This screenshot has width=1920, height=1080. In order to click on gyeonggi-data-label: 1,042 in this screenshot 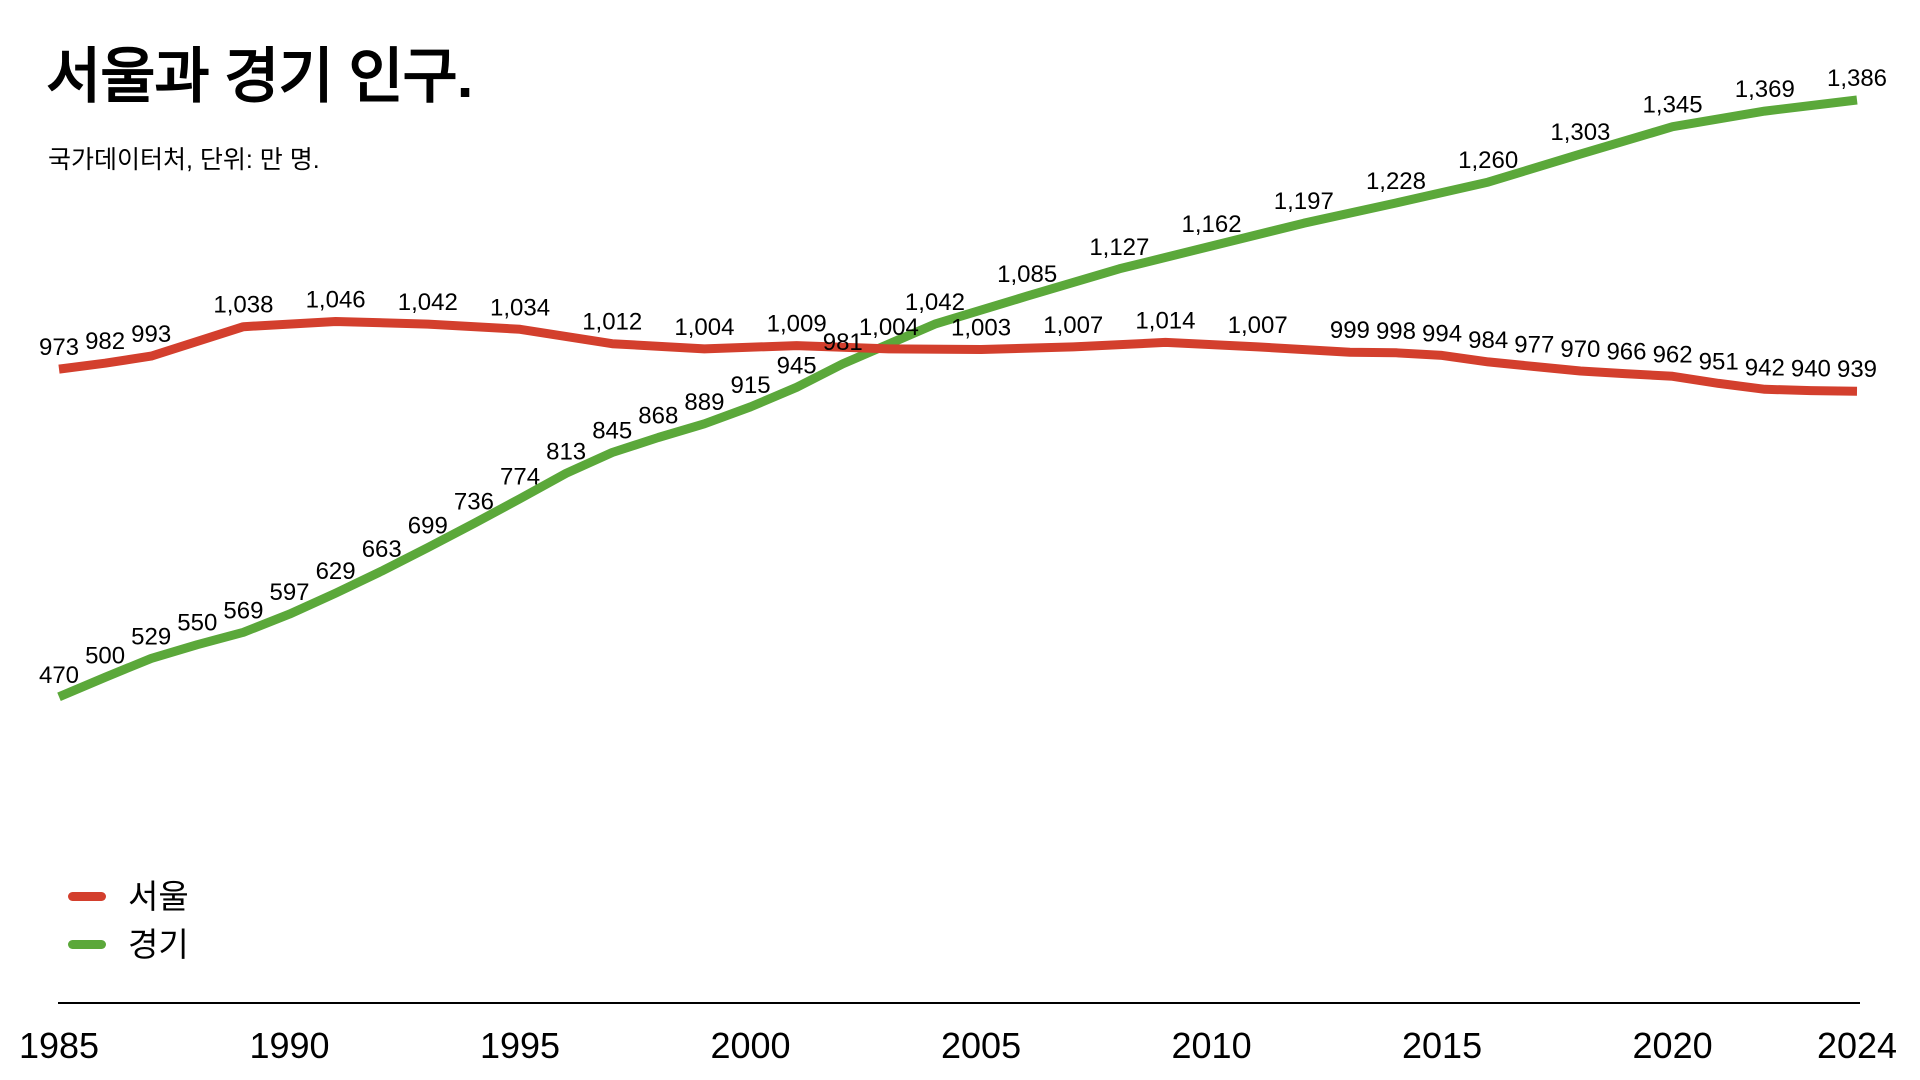, I will do `click(935, 302)`.